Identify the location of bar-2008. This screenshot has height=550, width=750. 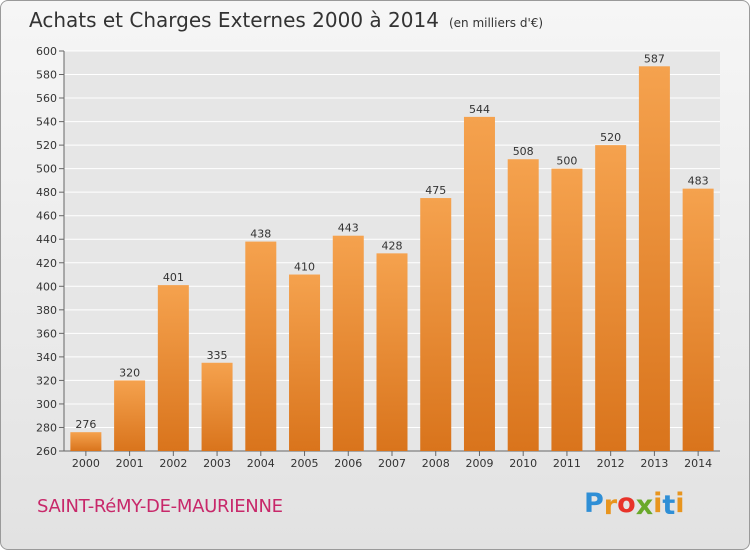
(436, 324).